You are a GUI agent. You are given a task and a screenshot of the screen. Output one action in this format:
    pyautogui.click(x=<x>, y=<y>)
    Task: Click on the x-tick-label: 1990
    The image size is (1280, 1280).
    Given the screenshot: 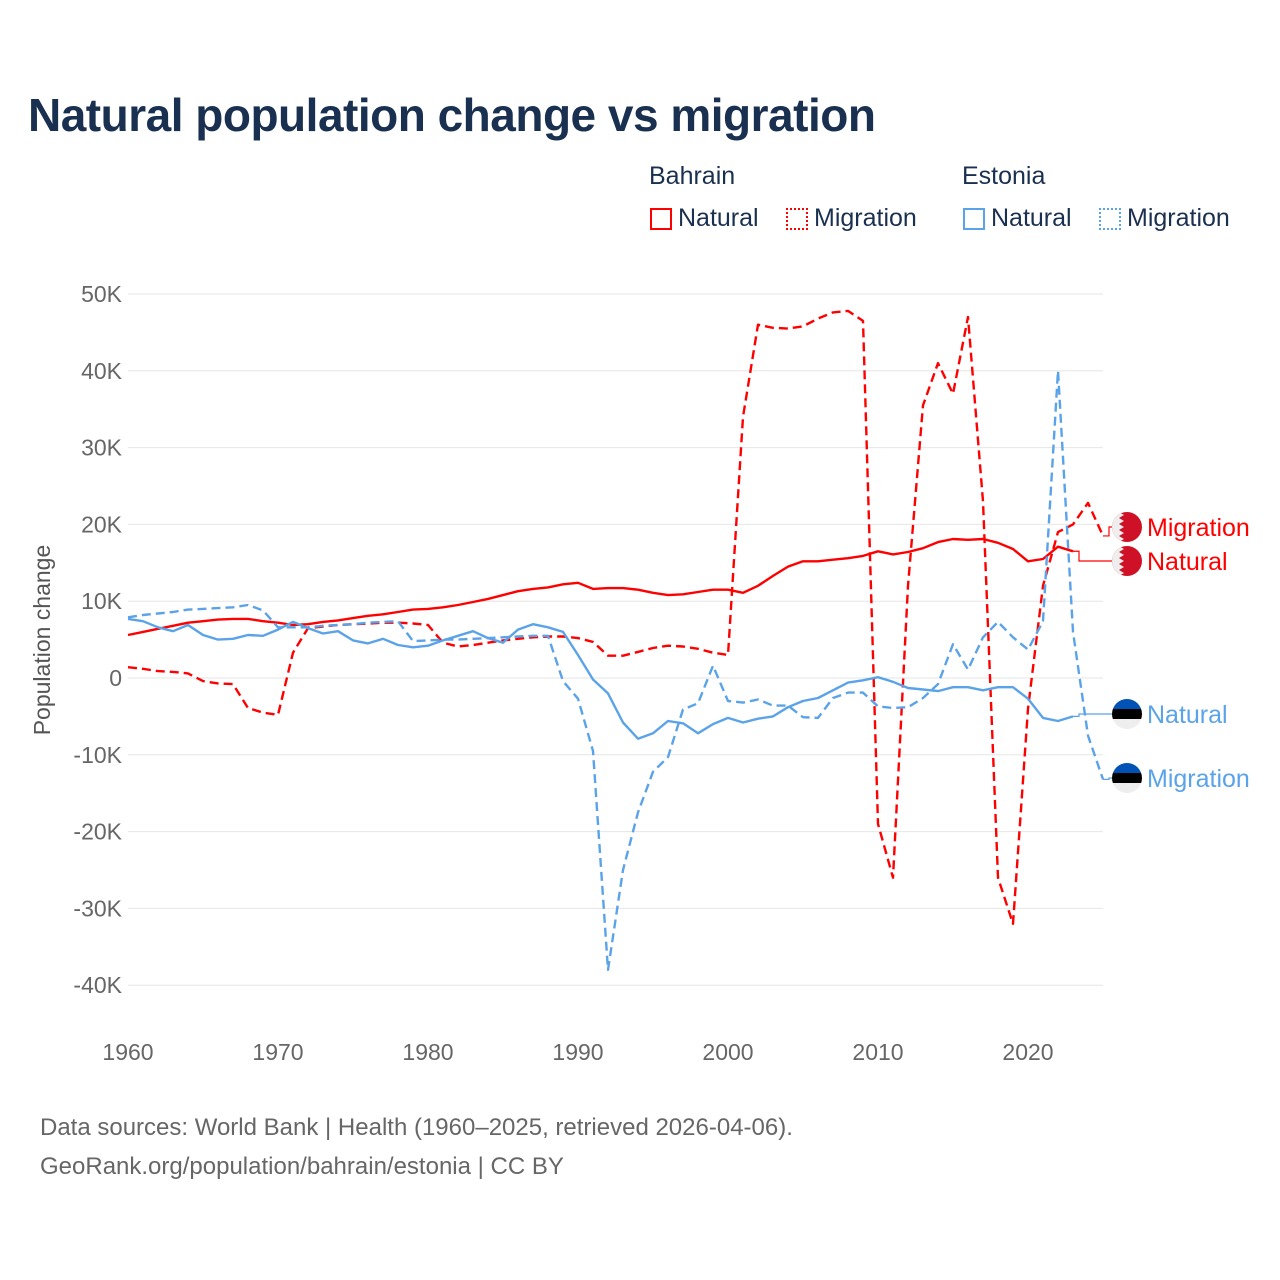 What is the action you would take?
    pyautogui.click(x=577, y=1052)
    